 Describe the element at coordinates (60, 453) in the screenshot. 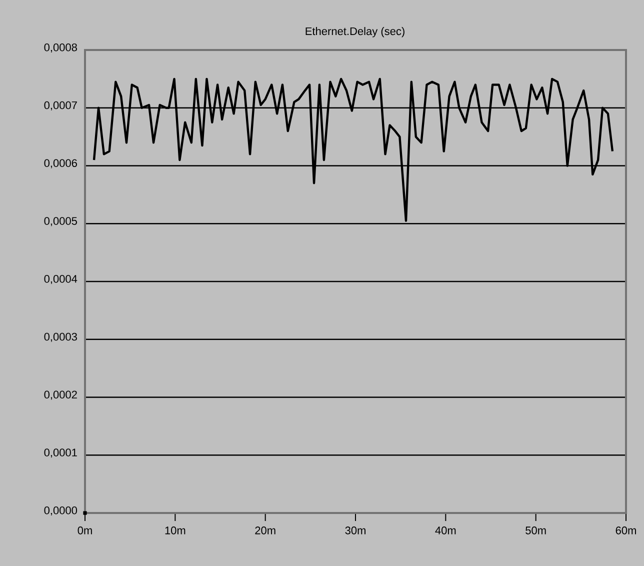

I see `y-tick-label: 0,0001` at that location.